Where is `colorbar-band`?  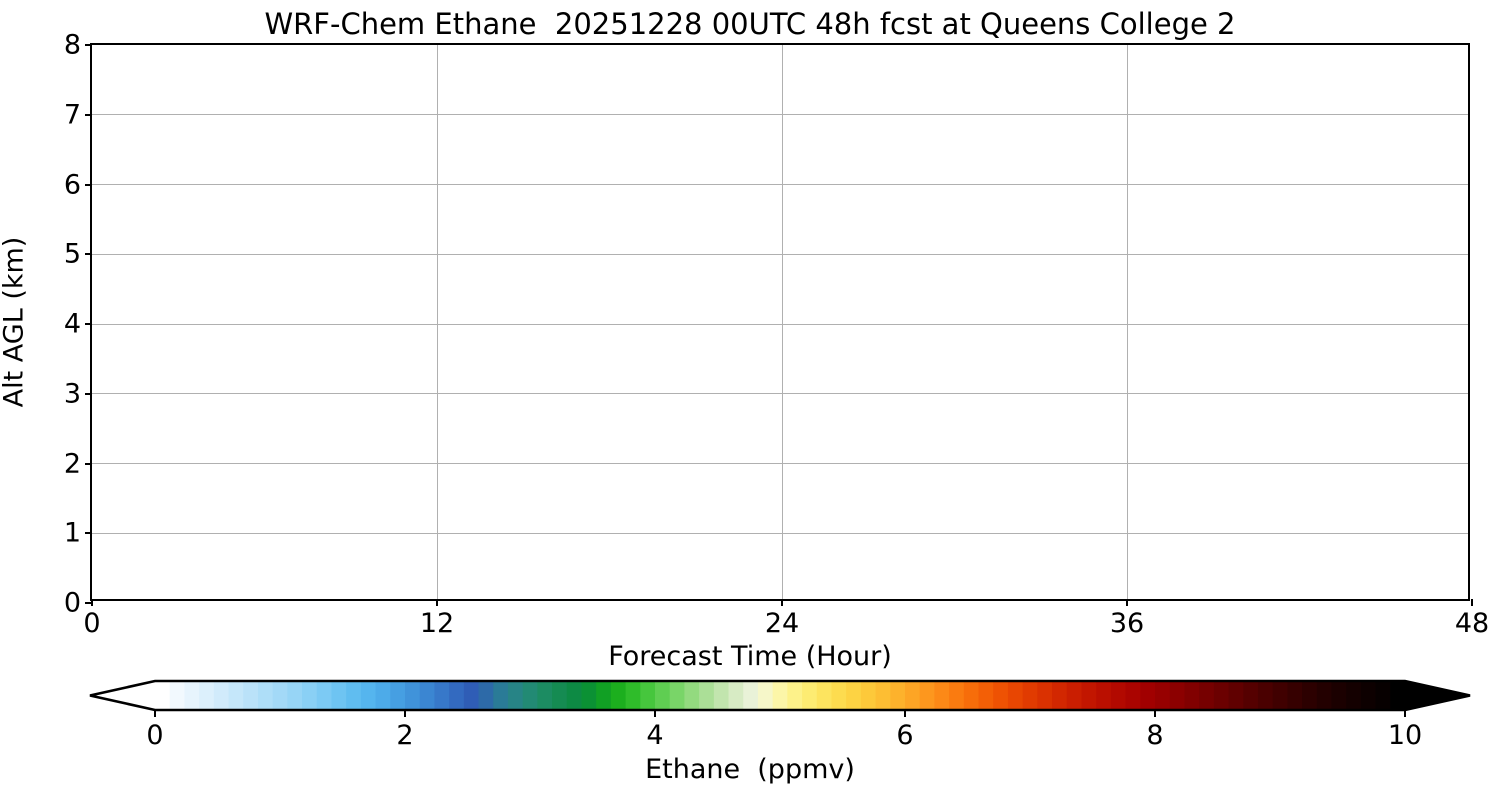 colorbar-band is located at coordinates (780, 695).